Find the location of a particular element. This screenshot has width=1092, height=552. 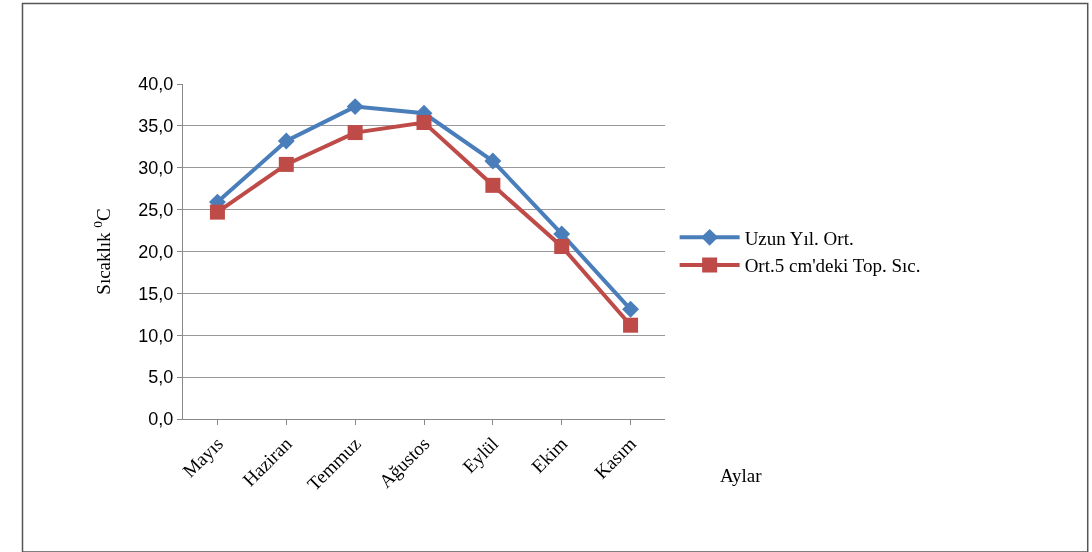

x-axis-title: Aylar is located at coordinates (741, 475).